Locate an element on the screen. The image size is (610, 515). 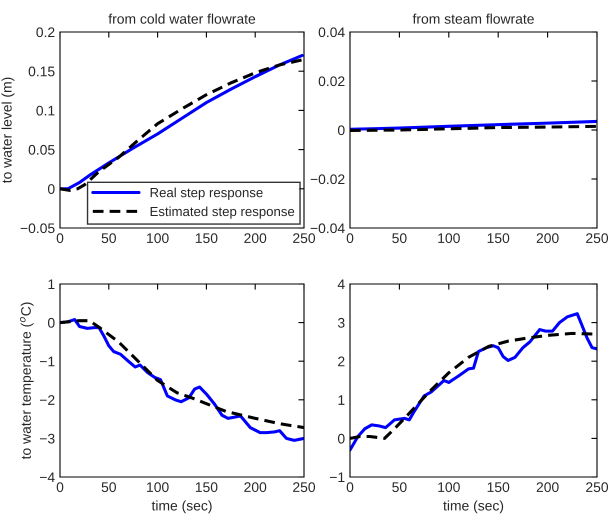
y-tick-label: 0.1 is located at coordinates (45, 111).